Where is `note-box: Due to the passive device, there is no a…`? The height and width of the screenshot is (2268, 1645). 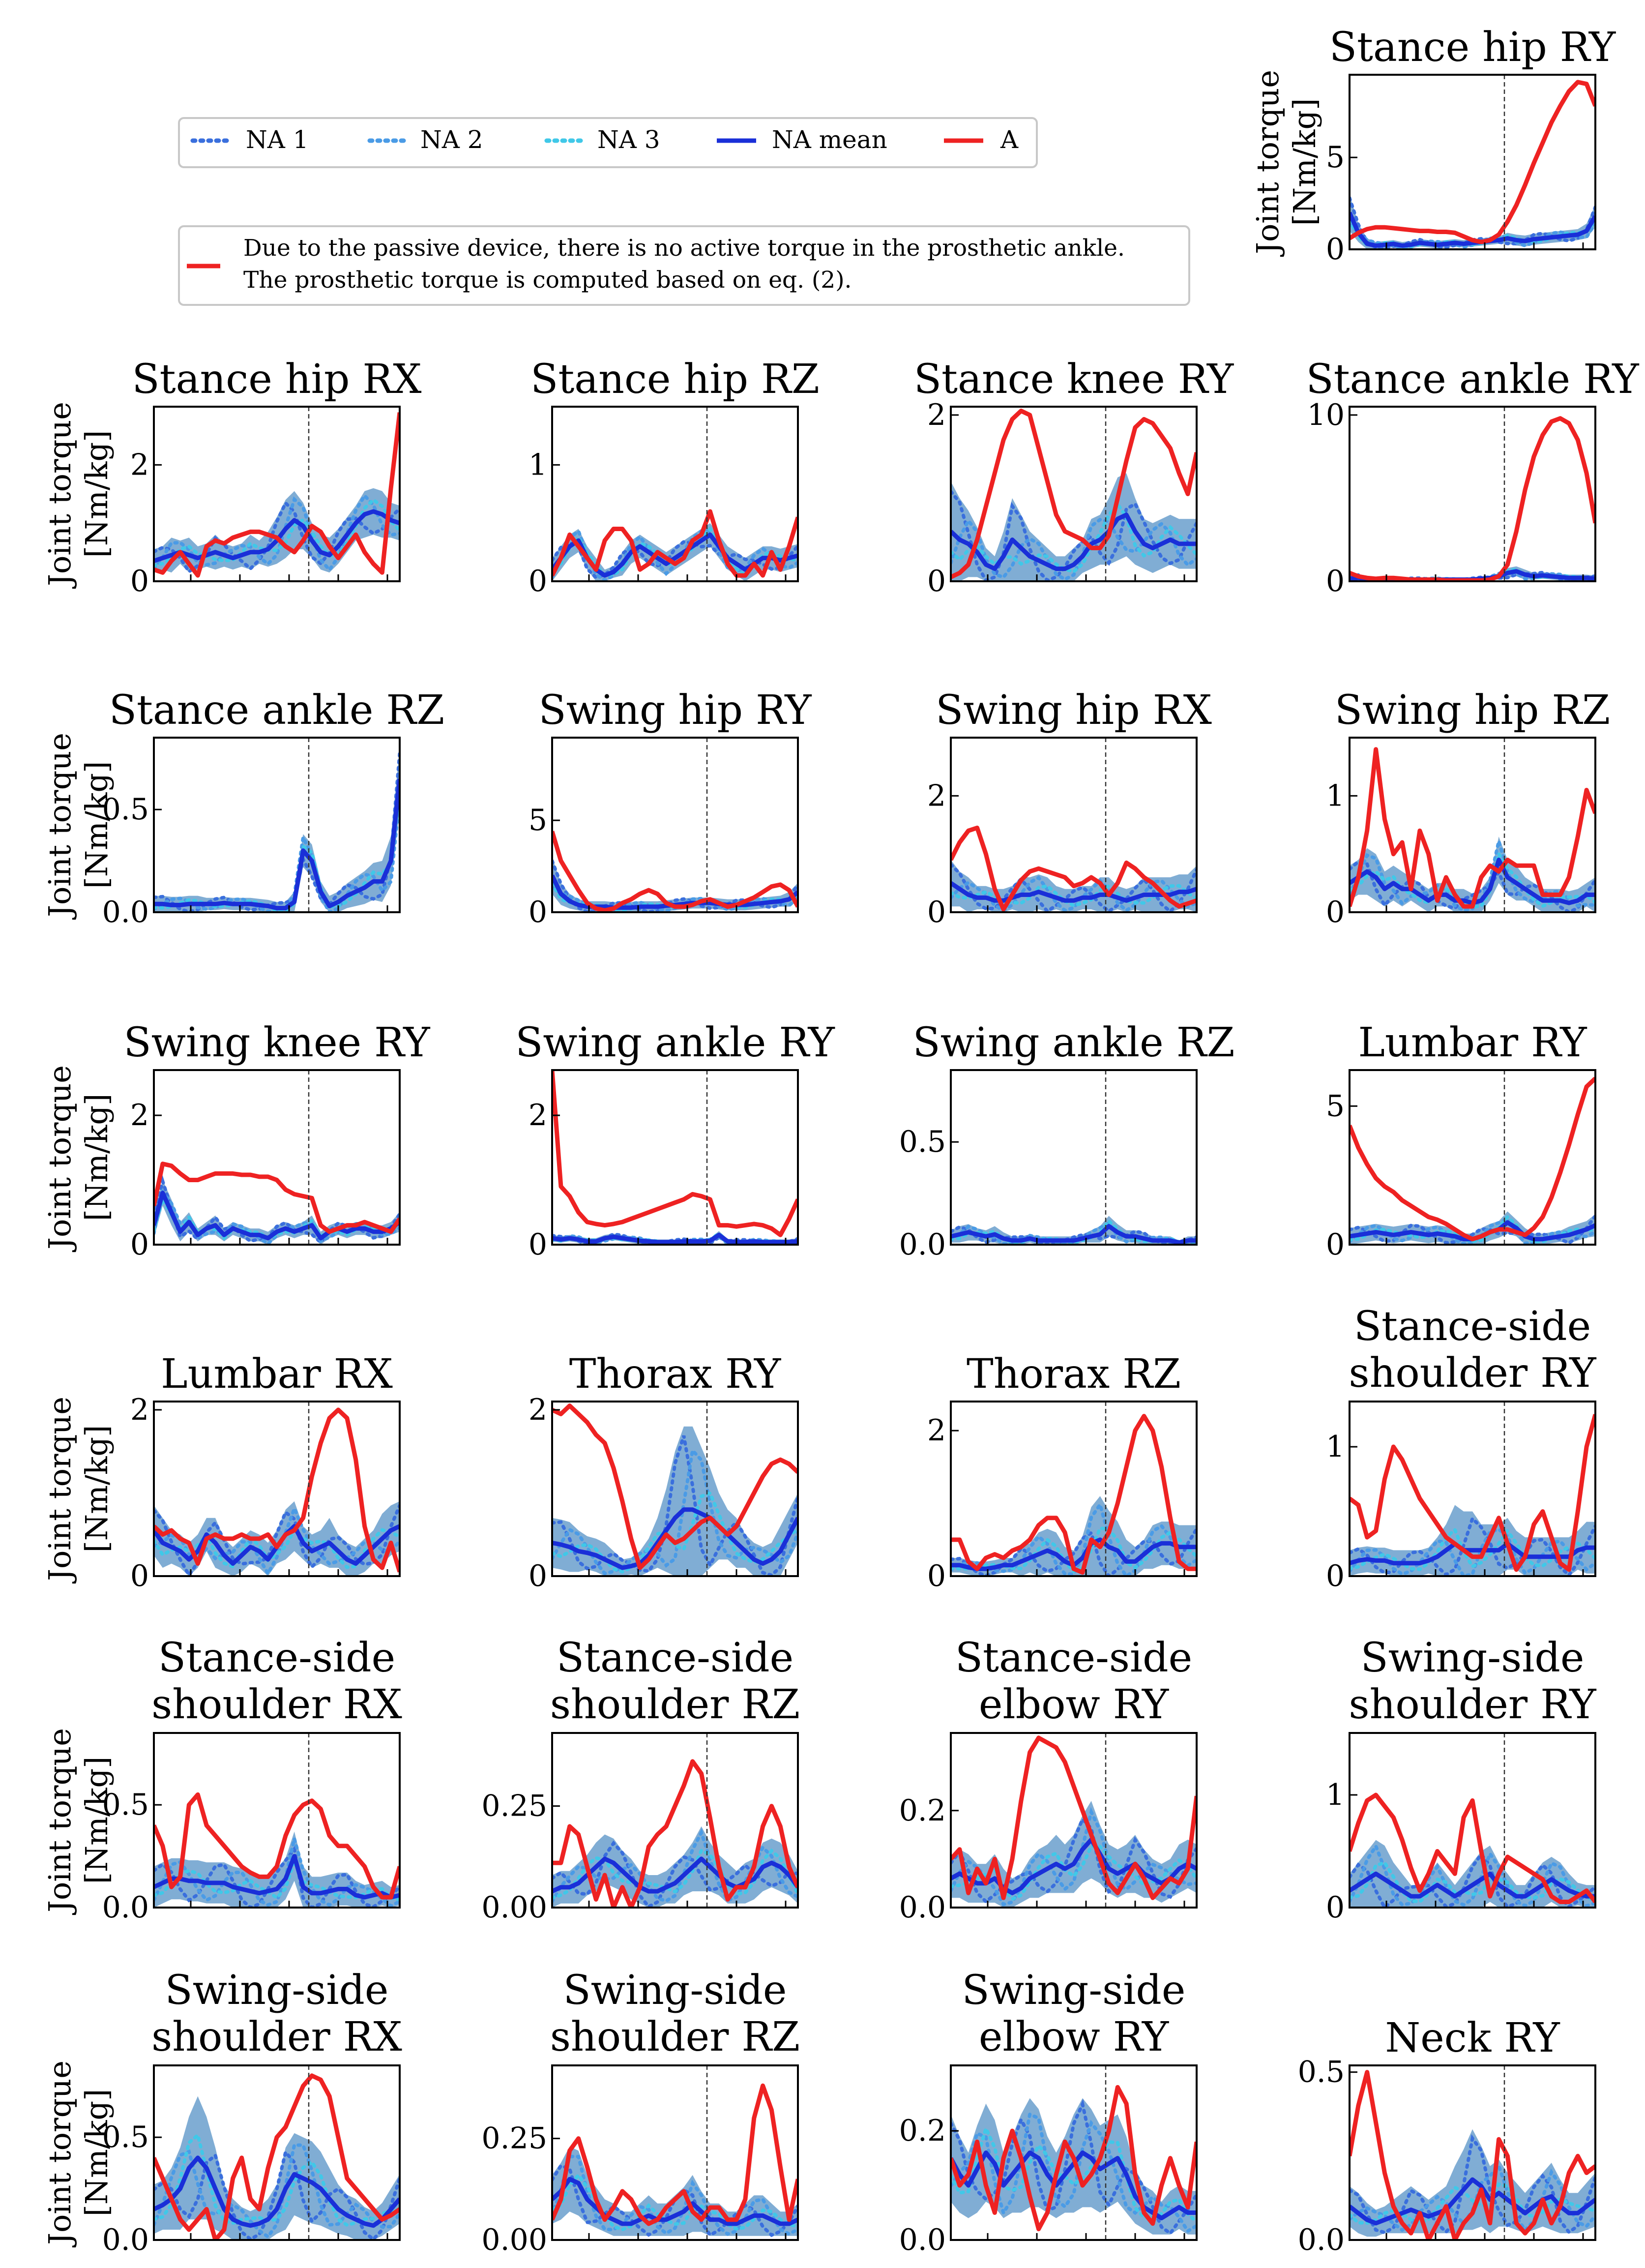
note-box: Due to the passive device, there is no a… is located at coordinates (684, 265).